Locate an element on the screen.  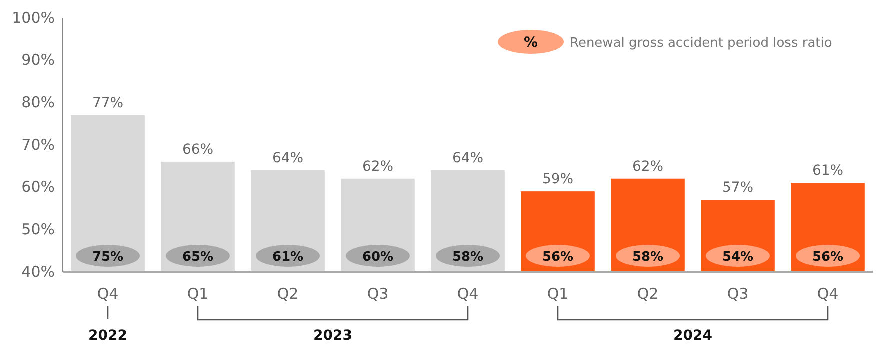
annotation: Renewal gross accident period loss ratio is located at coordinates (701, 43).